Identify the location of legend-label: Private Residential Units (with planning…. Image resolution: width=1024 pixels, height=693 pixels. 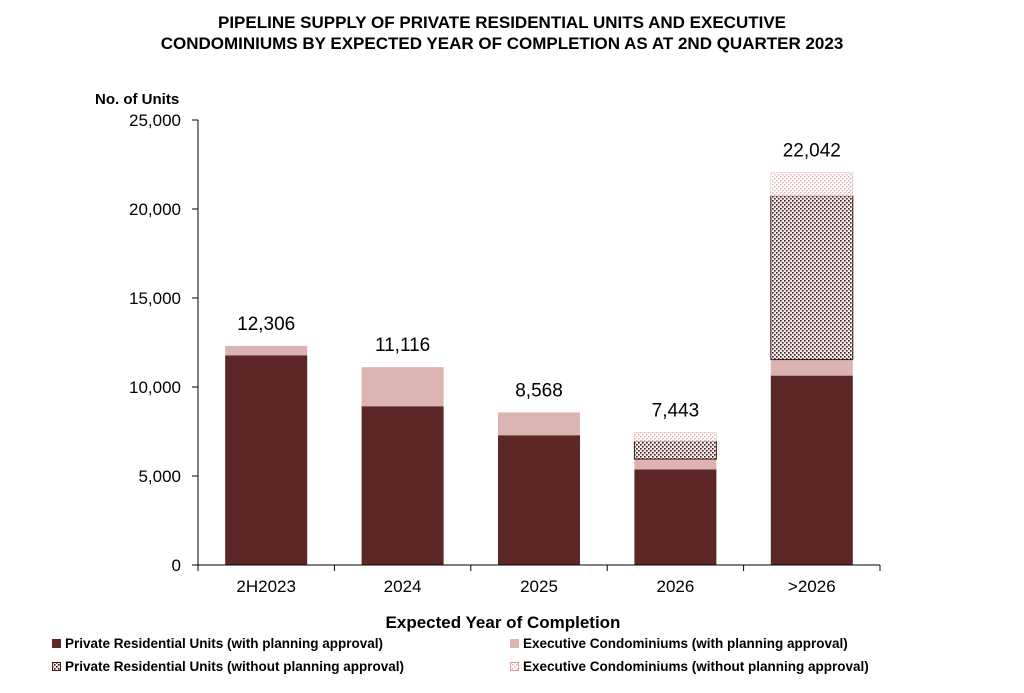
(224, 643).